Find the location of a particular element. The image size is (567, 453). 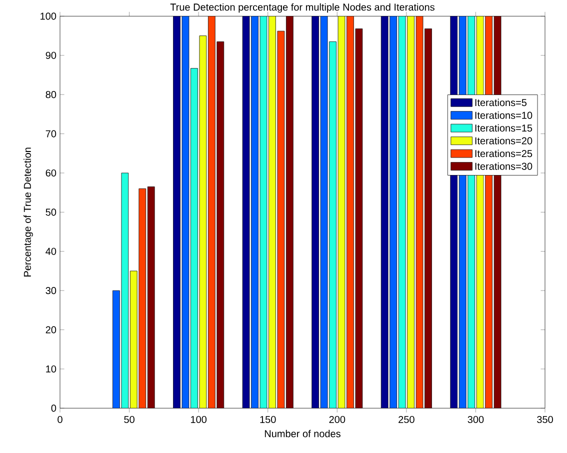

x-tick-label: 0 is located at coordinates (60, 419).